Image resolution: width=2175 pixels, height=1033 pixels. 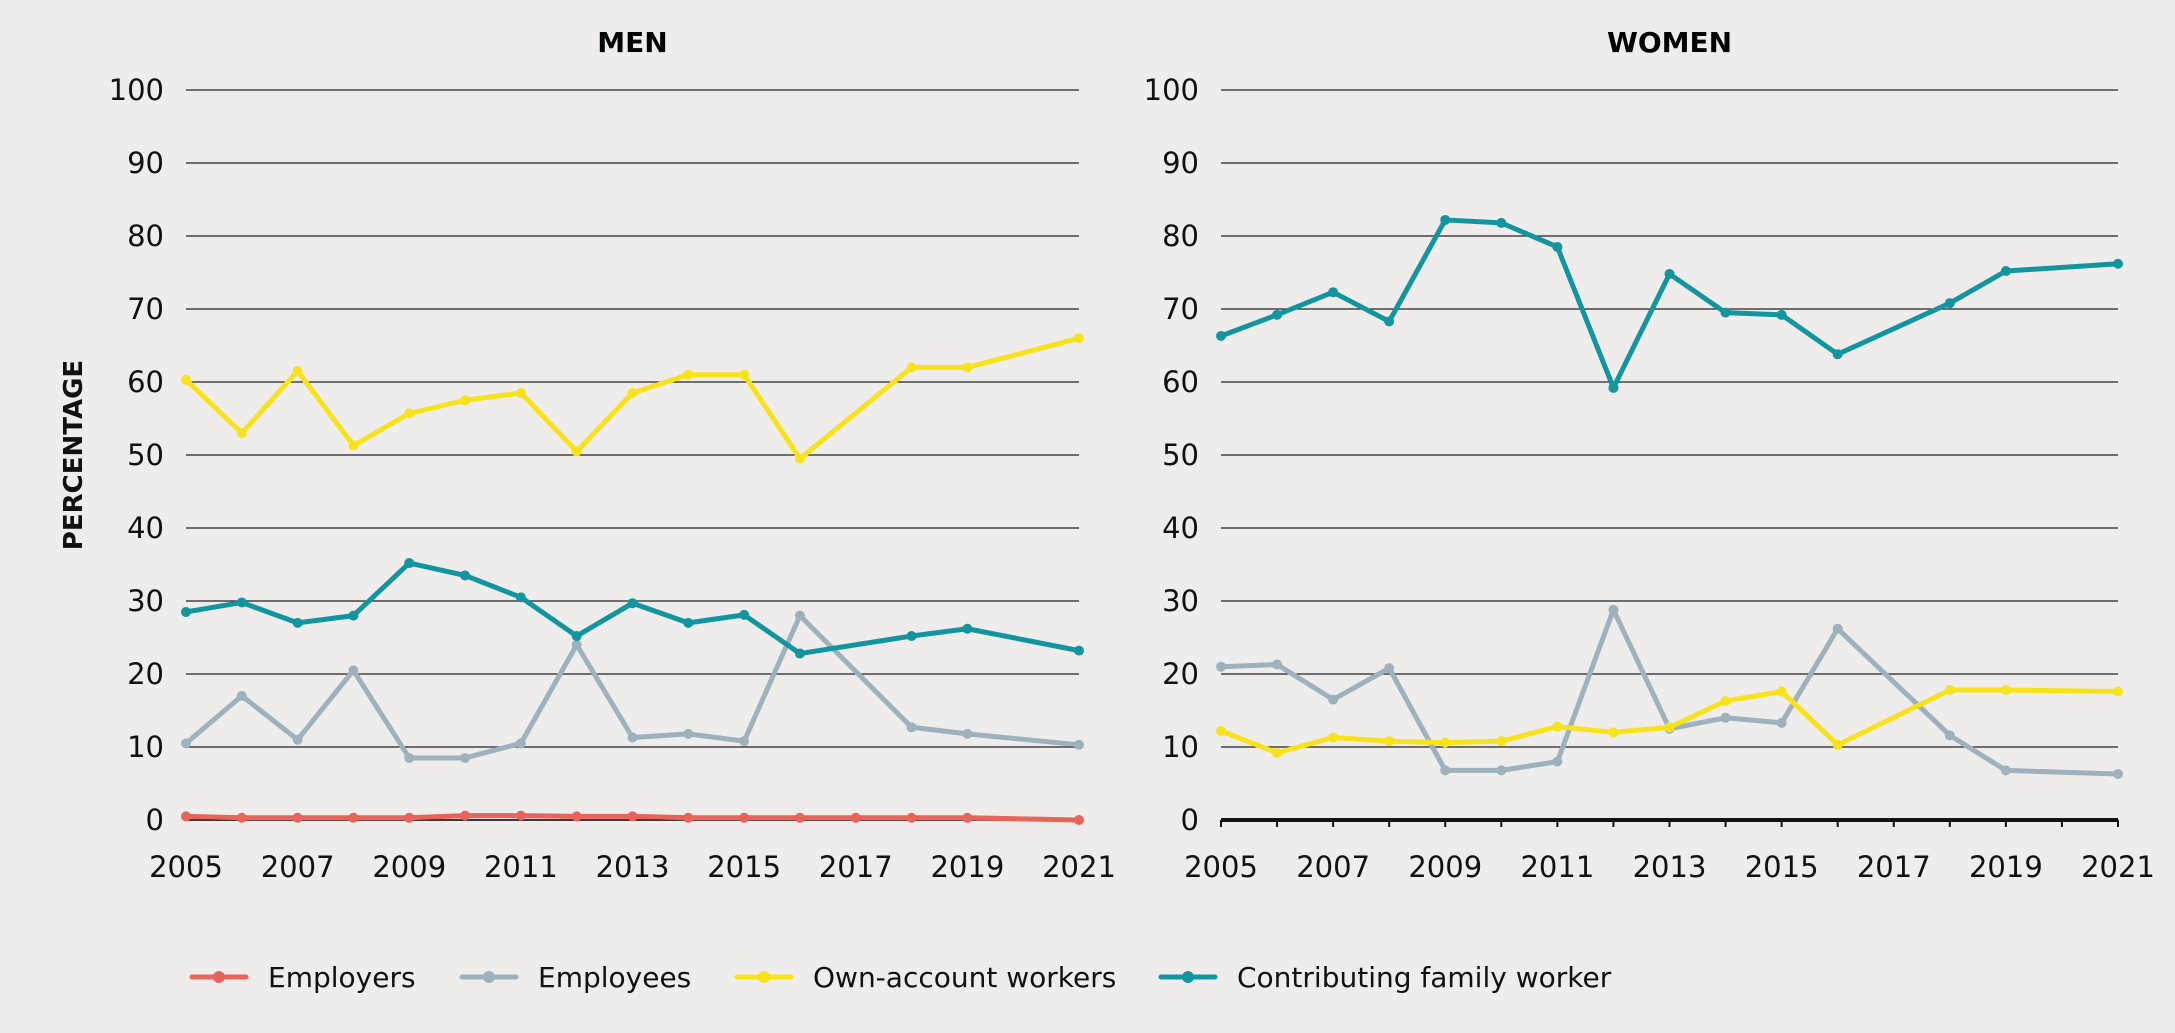 I want to click on x-tick-label: 2009, so click(x=409, y=867).